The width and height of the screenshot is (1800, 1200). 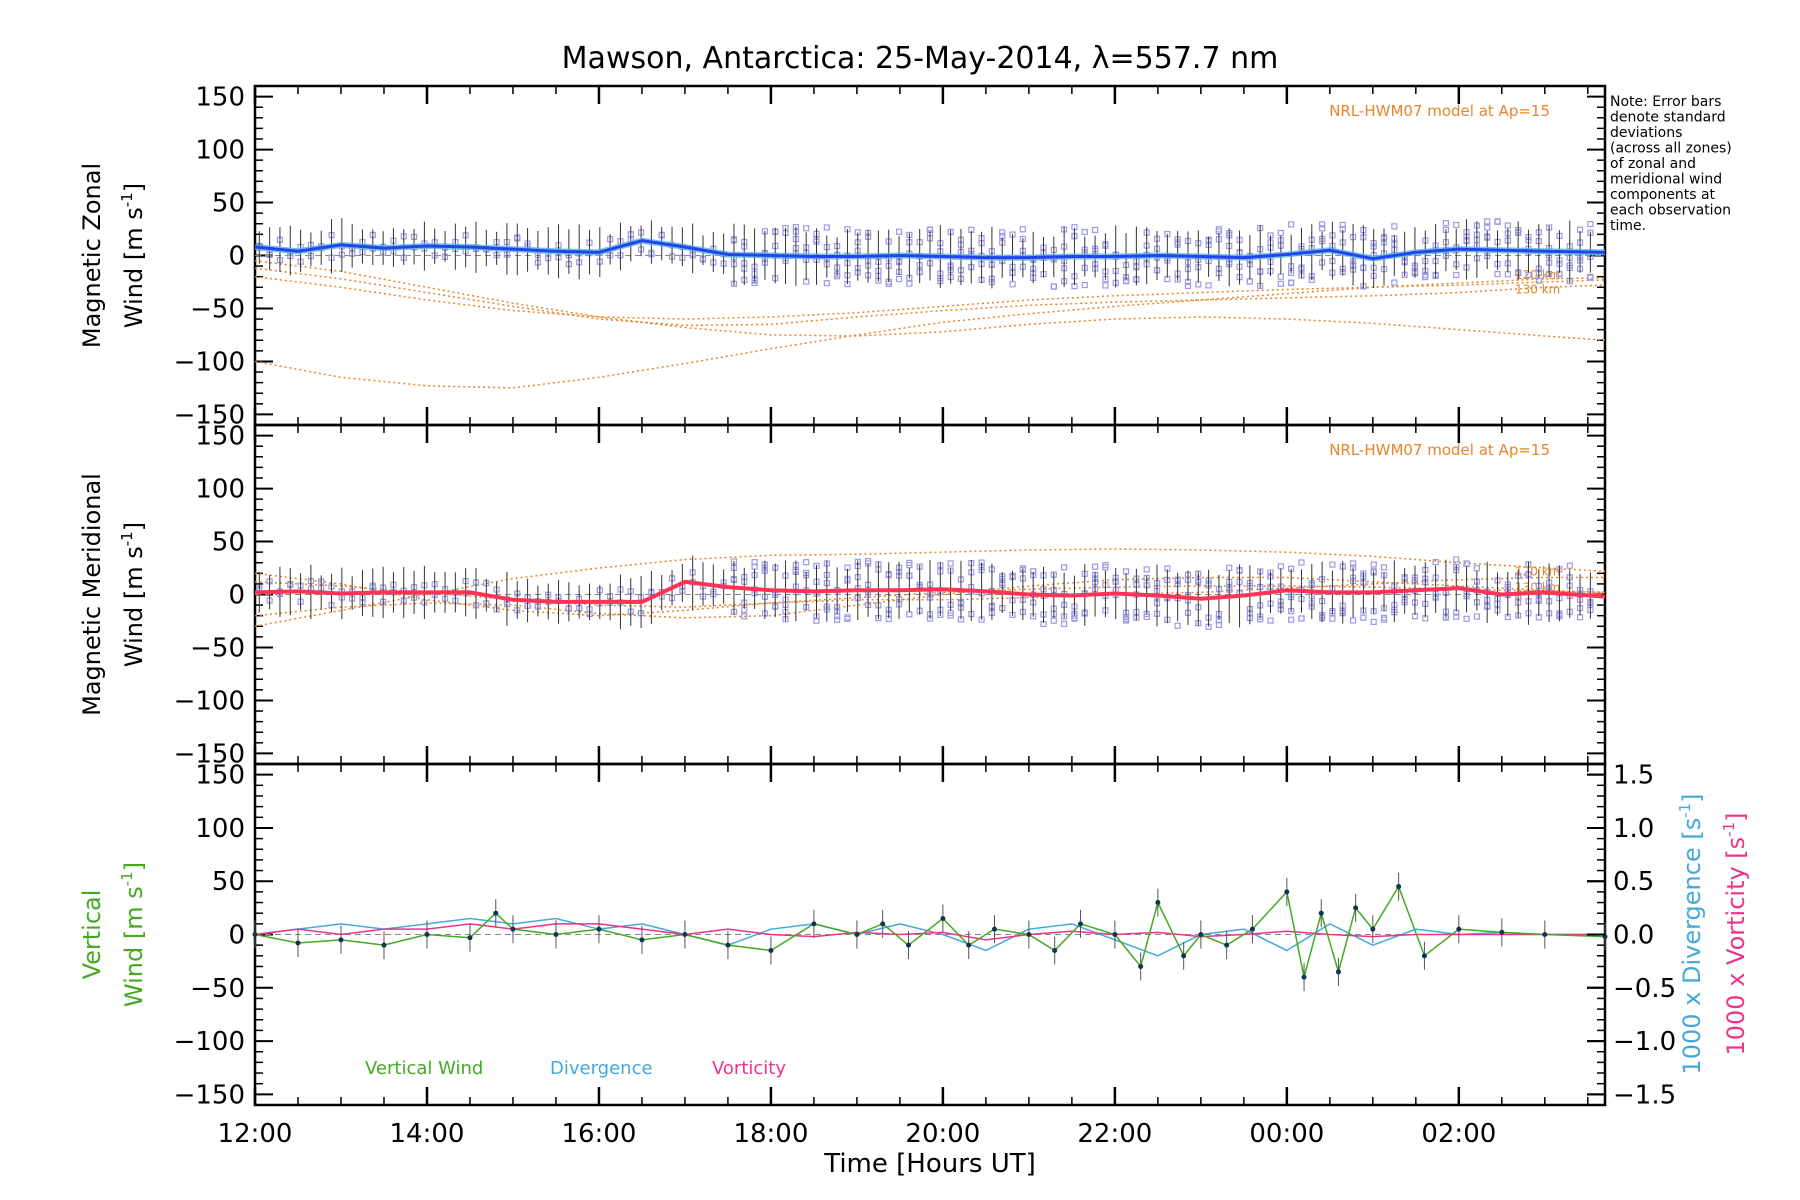 What do you see at coordinates (220, 776) in the screenshot?
I see `y-tick-label: 150` at bounding box center [220, 776].